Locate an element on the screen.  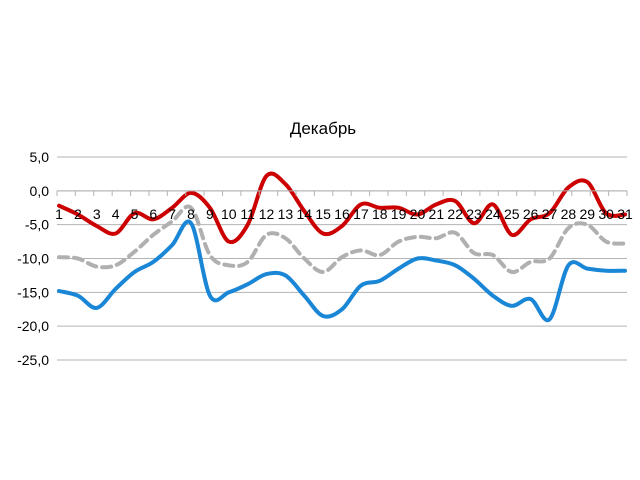
x-tick-label: 25 is located at coordinates (512, 214).